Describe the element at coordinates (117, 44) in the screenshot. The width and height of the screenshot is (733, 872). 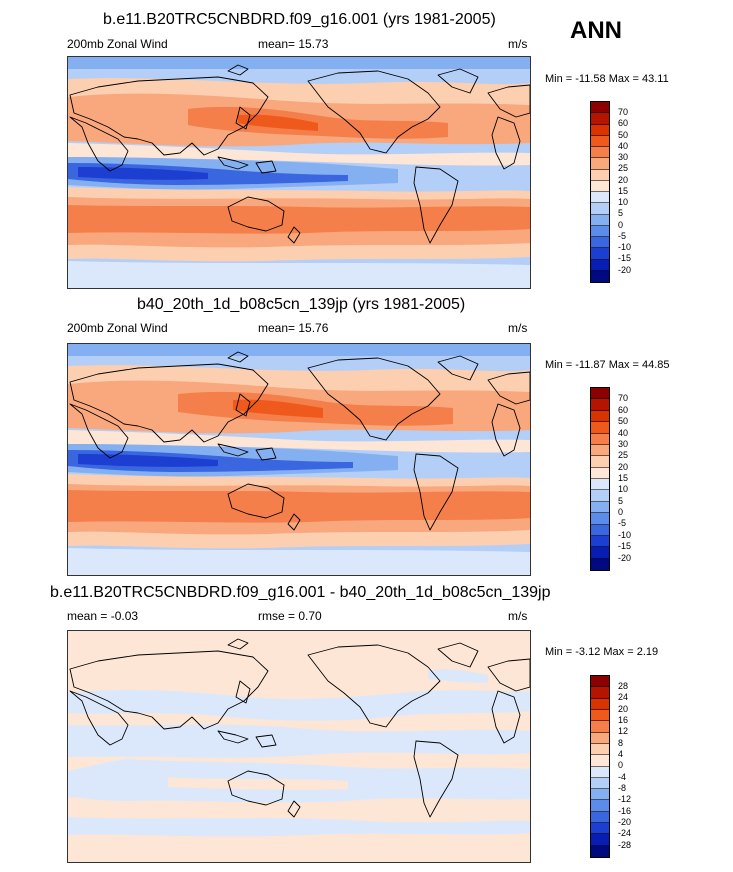
I see `panel1-field-label: 200mb Zonal Wind` at that location.